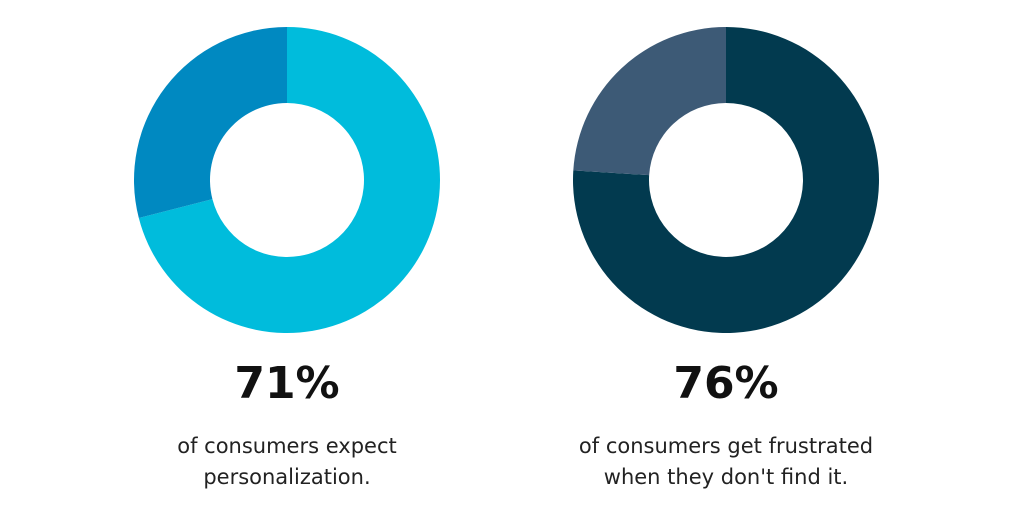  I want to click on caption-line: of consumers get frustrated, so click(726, 446).